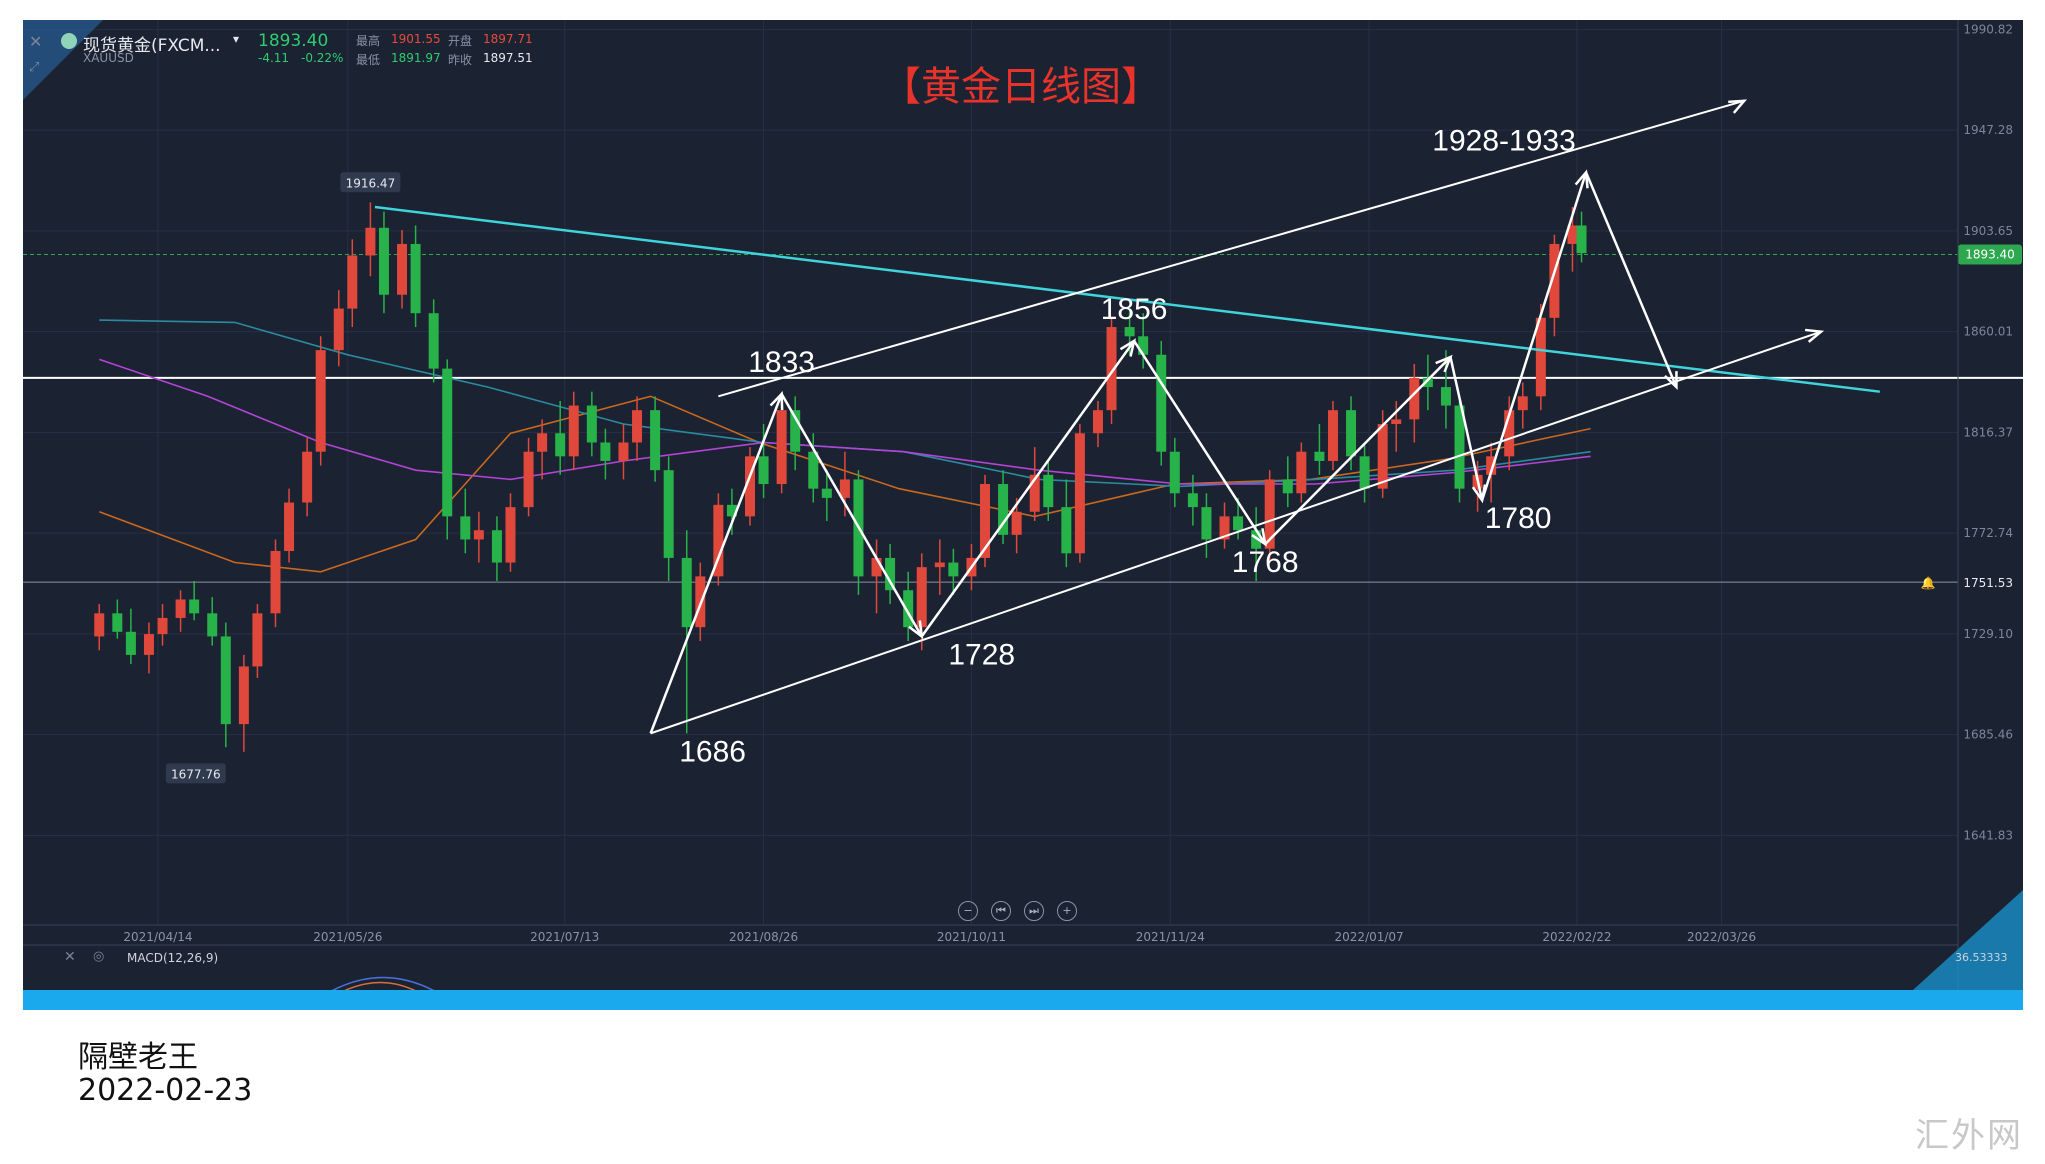  What do you see at coordinates (1988, 533) in the screenshot?
I see `y-tick-label: 1772.74` at bounding box center [1988, 533].